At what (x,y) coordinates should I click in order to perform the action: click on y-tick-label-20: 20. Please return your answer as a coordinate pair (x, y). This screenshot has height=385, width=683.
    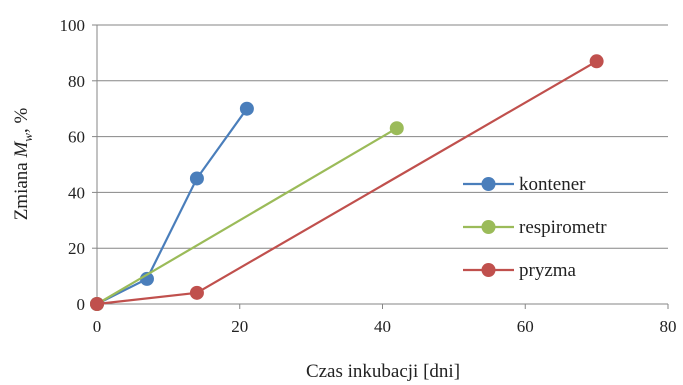
    Looking at the image, I should click on (76, 248).